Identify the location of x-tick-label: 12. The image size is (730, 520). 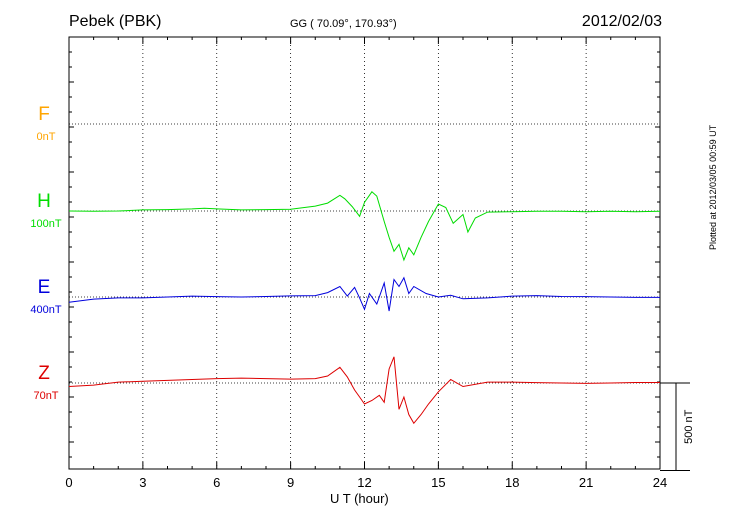
(364, 482).